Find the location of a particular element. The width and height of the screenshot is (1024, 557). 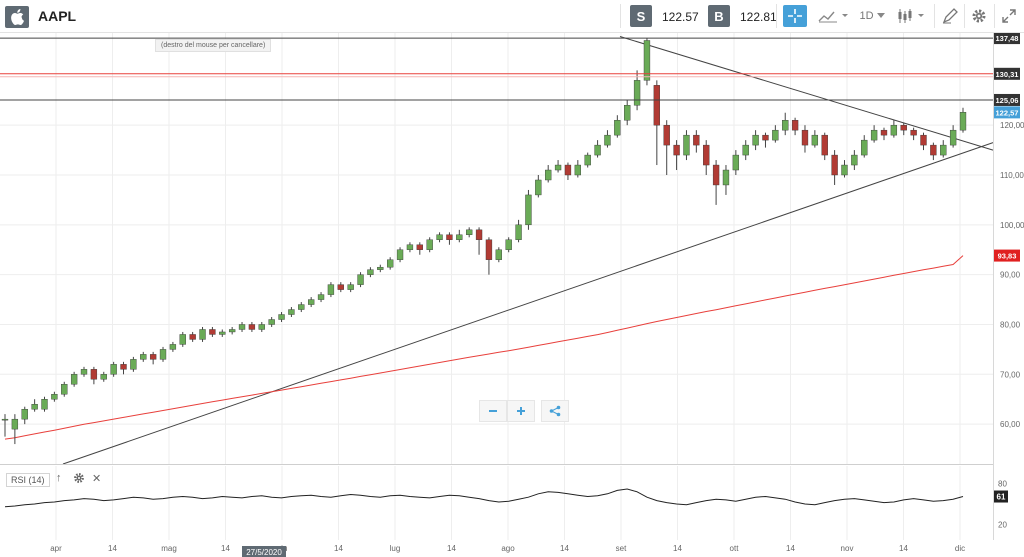

expand-icon is located at coordinates (1009, 16).